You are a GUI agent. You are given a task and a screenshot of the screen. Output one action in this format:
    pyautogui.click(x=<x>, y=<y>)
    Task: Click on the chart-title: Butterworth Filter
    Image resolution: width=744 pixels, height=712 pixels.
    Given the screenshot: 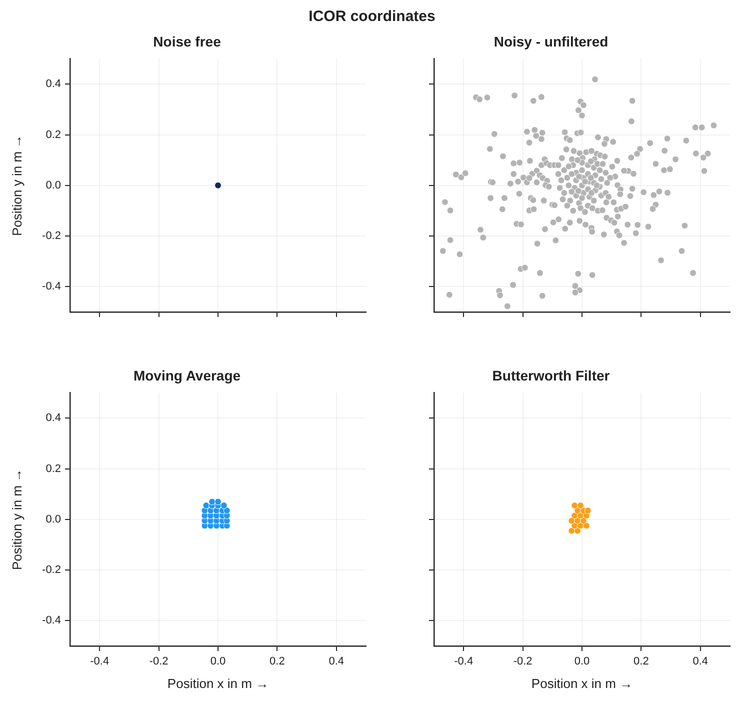 What is the action you would take?
    pyautogui.click(x=551, y=375)
    